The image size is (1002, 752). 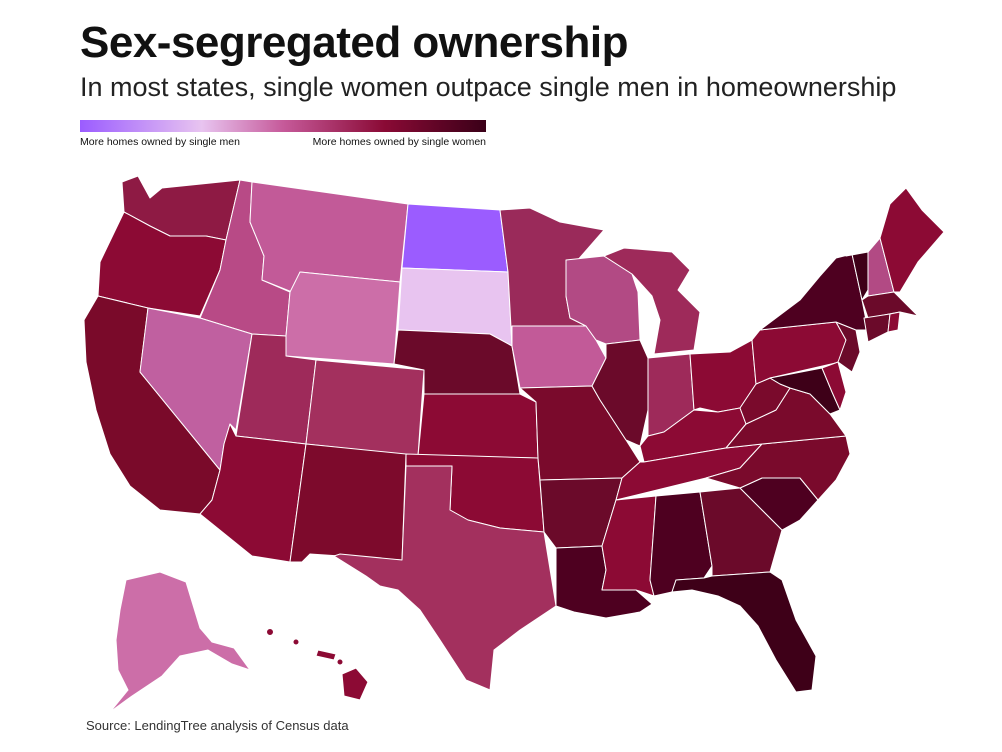 What do you see at coordinates (455, 238) in the screenshot?
I see `state-nd` at bounding box center [455, 238].